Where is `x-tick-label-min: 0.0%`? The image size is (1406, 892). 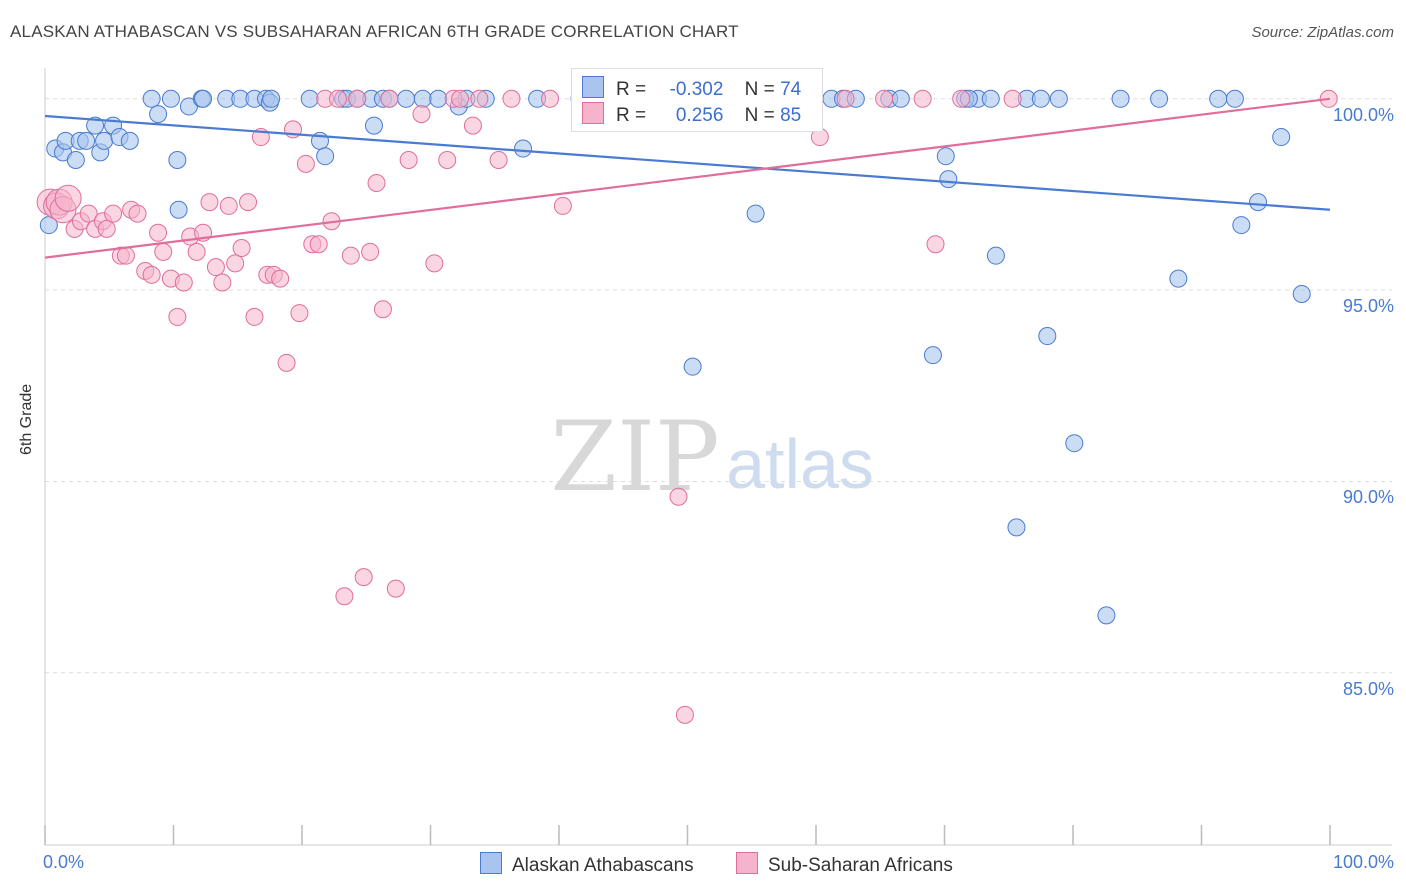
x-tick-label-min: 0.0% is located at coordinates (64, 862).